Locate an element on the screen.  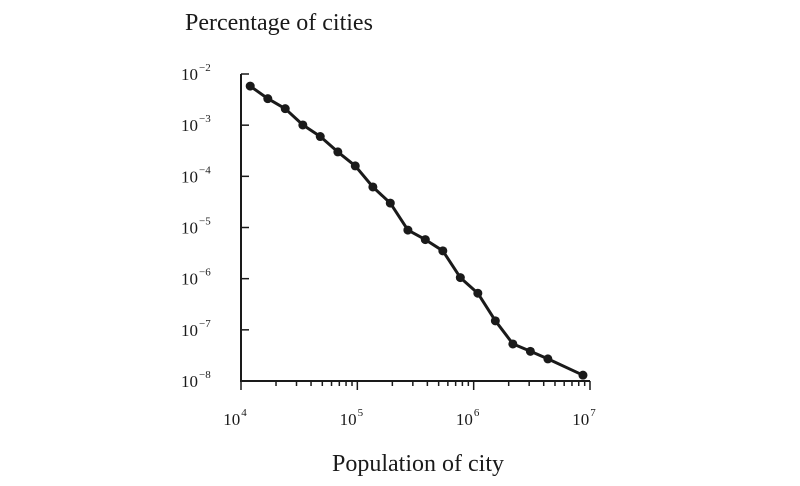
y-tick-exponent: −7 is located at coordinates (205, 324).